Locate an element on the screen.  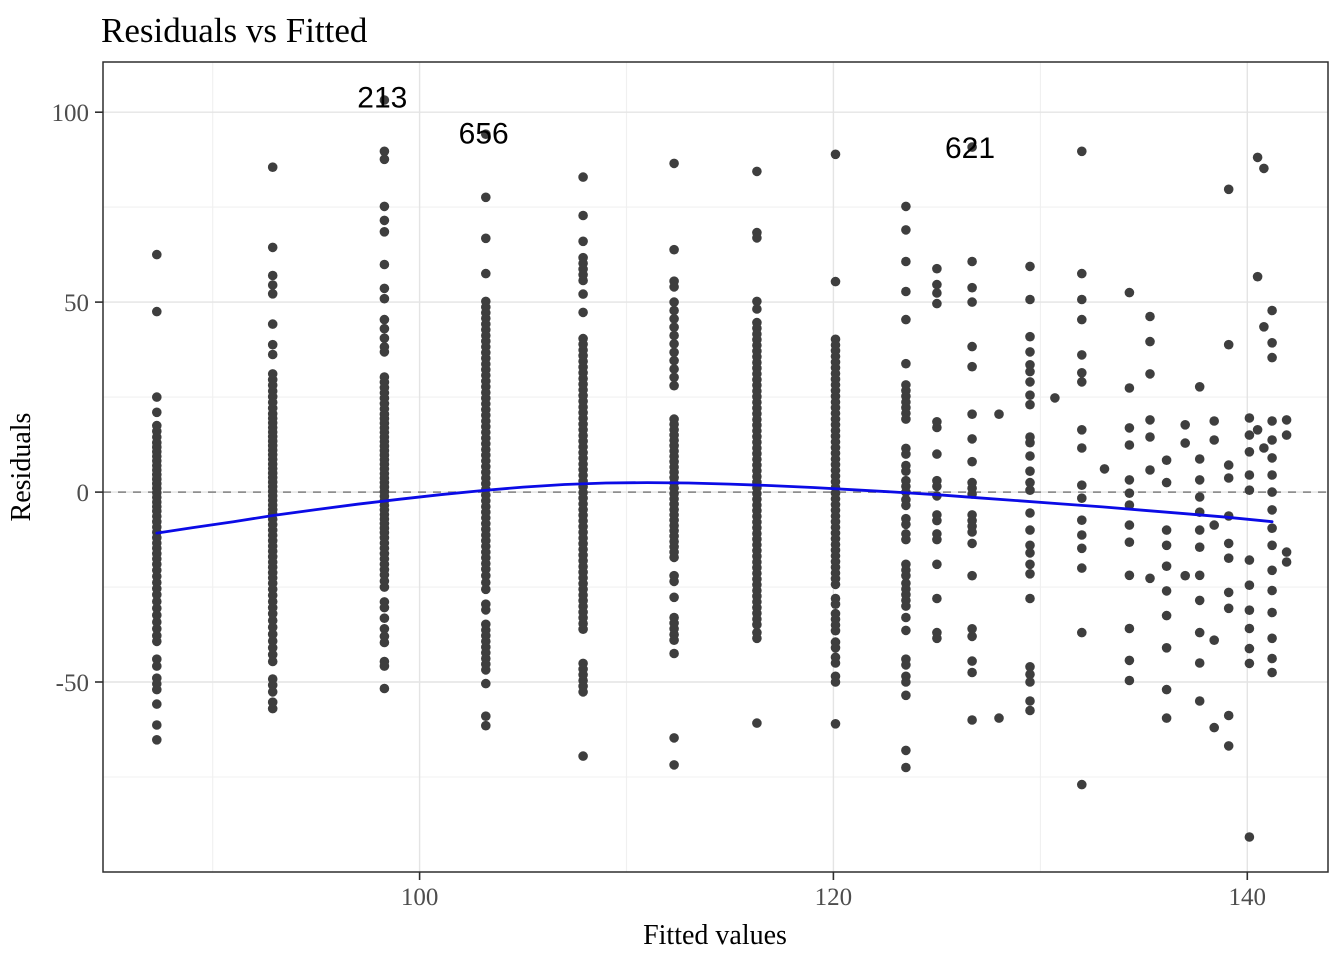
y-tick-label: 100 is located at coordinates (71, 113).